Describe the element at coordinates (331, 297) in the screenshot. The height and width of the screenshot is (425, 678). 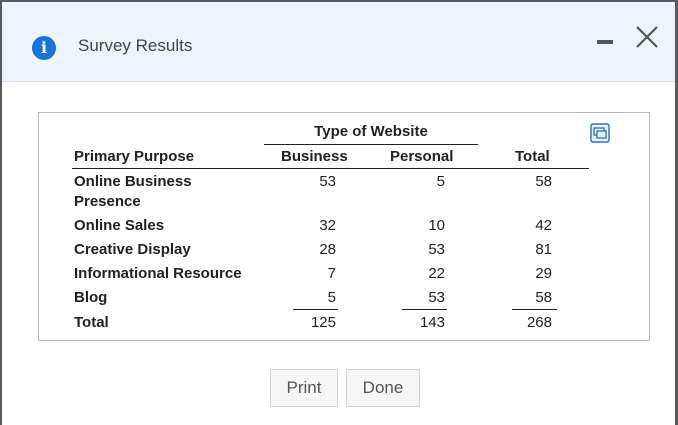
I see `cell-business: 5` at that location.